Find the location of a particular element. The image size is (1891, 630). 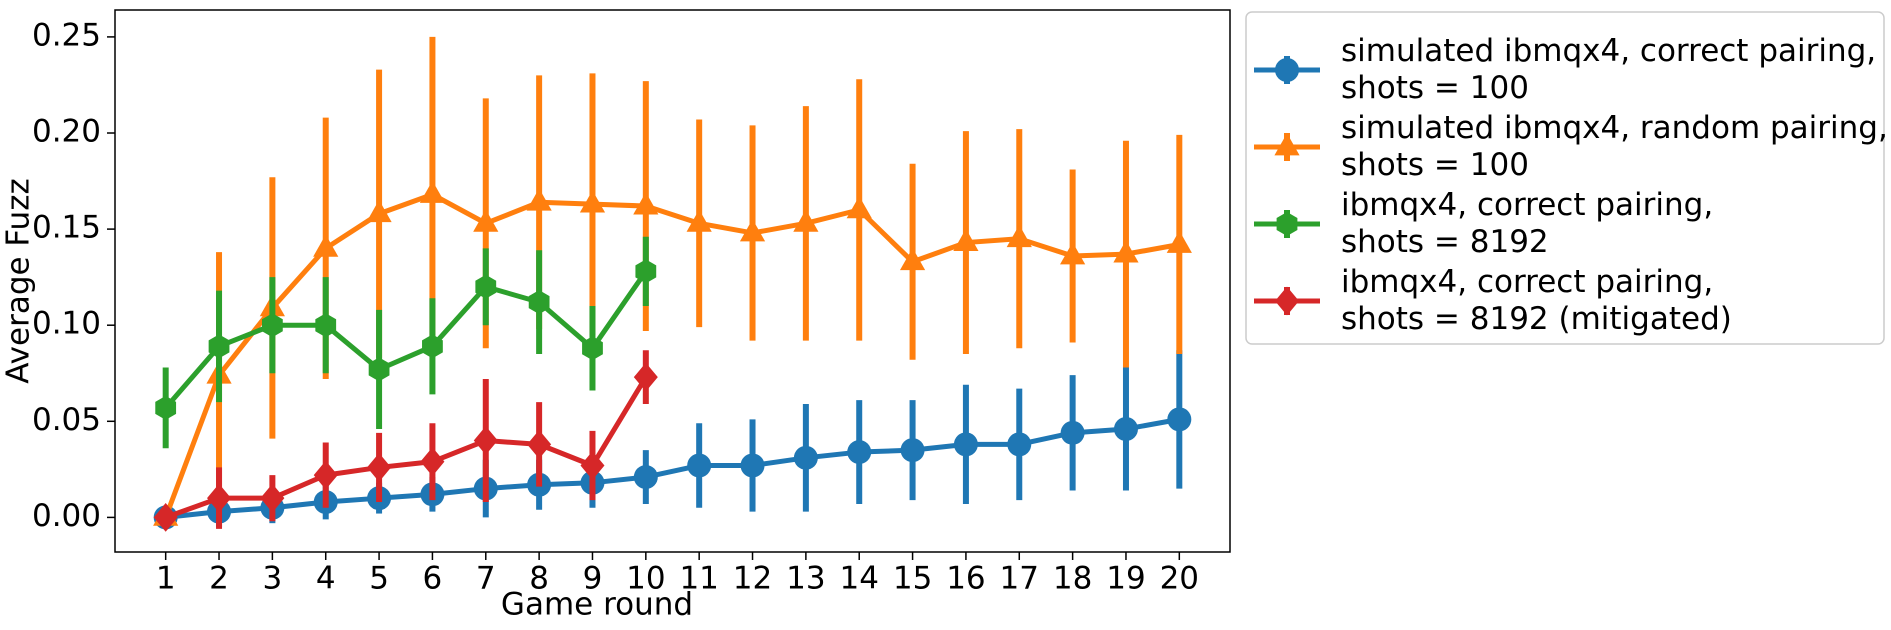

x-tick-label: 10 is located at coordinates (645, 579).